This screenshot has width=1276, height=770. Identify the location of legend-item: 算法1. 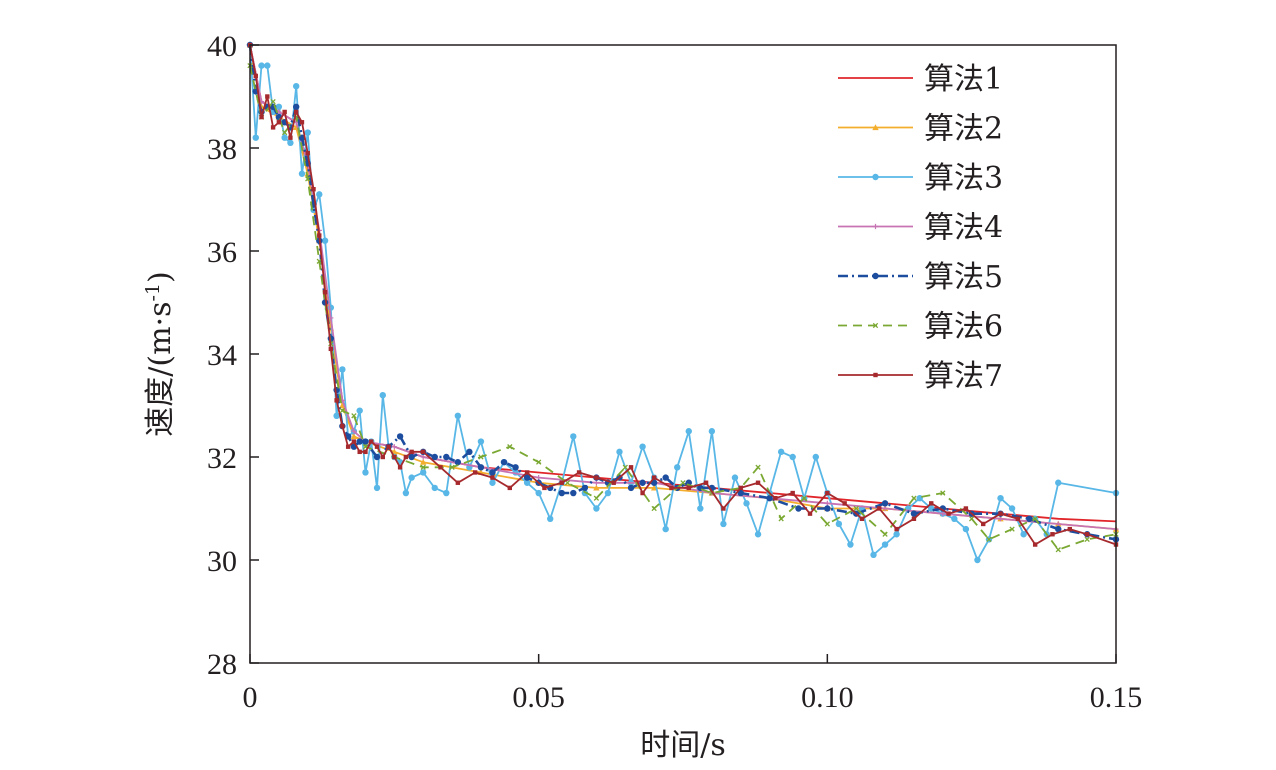
(920, 79).